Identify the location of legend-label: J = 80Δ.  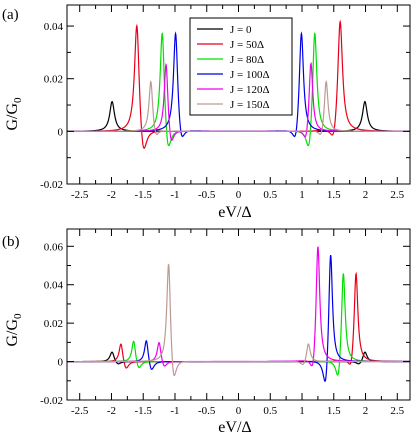
(247, 60).